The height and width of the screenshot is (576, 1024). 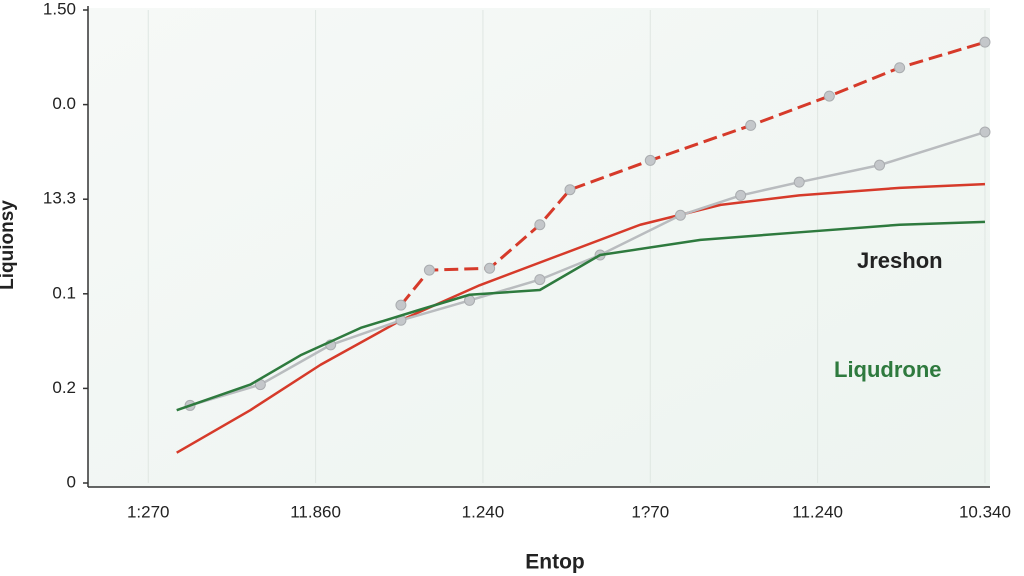 I want to click on x-tick-label: 1?70, so click(x=650, y=511).